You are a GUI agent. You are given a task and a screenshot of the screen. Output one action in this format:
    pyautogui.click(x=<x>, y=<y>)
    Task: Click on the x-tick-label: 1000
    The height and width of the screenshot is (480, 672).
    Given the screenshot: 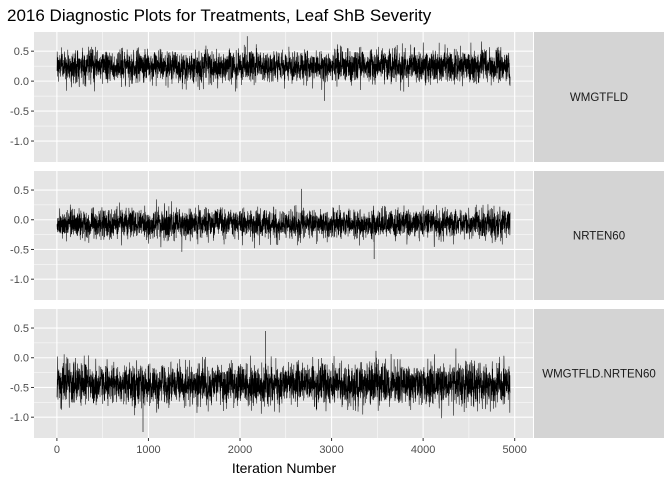 What is the action you would take?
    pyautogui.click(x=148, y=450)
    